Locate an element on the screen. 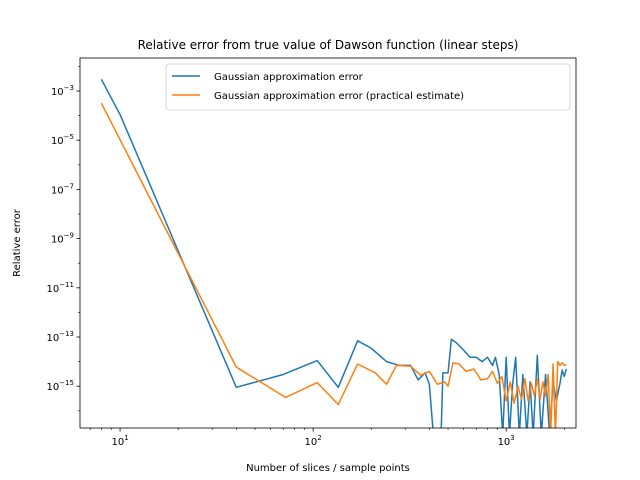 The height and width of the screenshot is (480, 640). y-axis: 10⁻³ 10⁻⁵ 10⁻⁷ 10⁻⁹ 10⁻¹¹ 10⁻¹³ 10⁻¹⁵ is located at coordinates (63, 239).